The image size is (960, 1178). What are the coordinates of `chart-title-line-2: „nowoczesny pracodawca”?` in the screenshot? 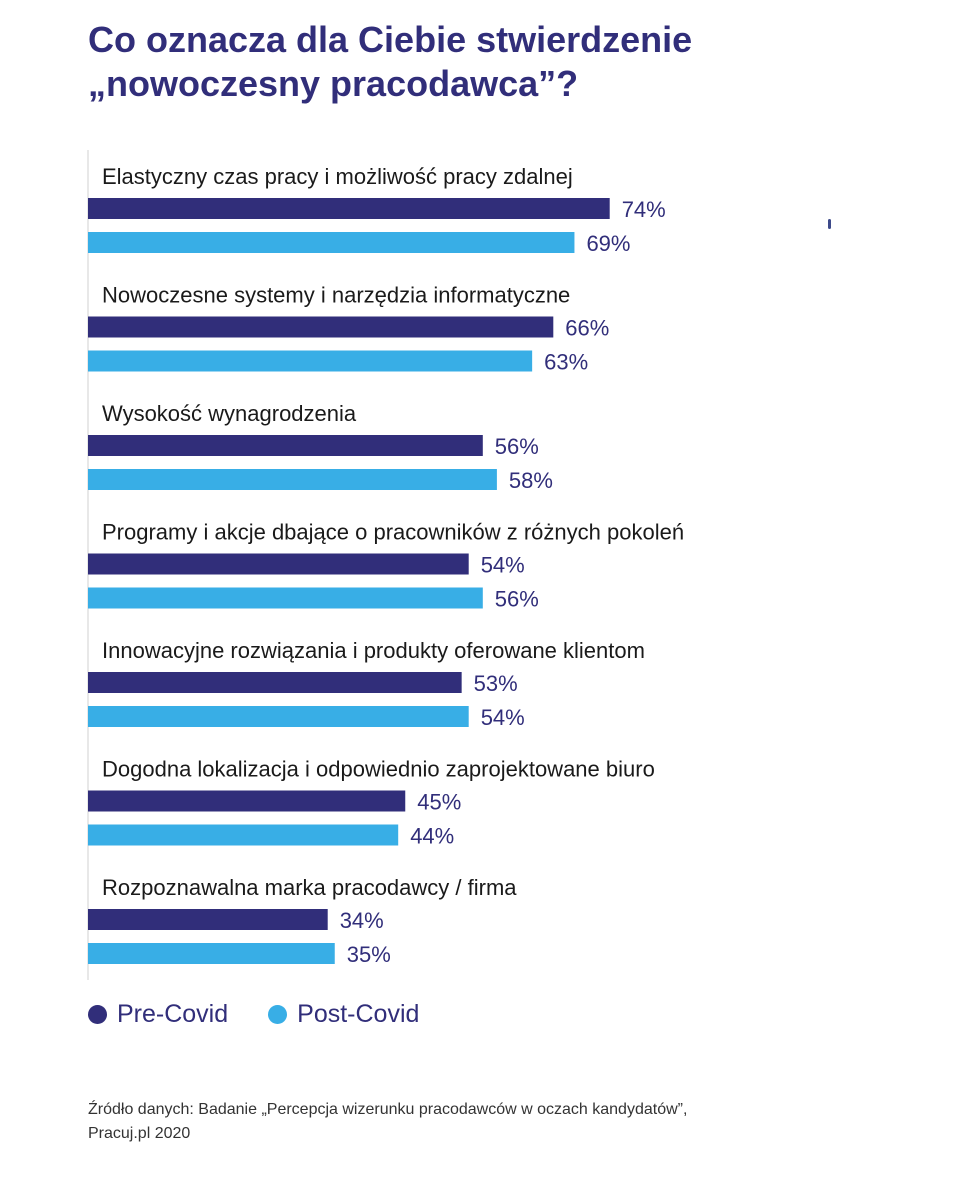 It's located at (333, 83).